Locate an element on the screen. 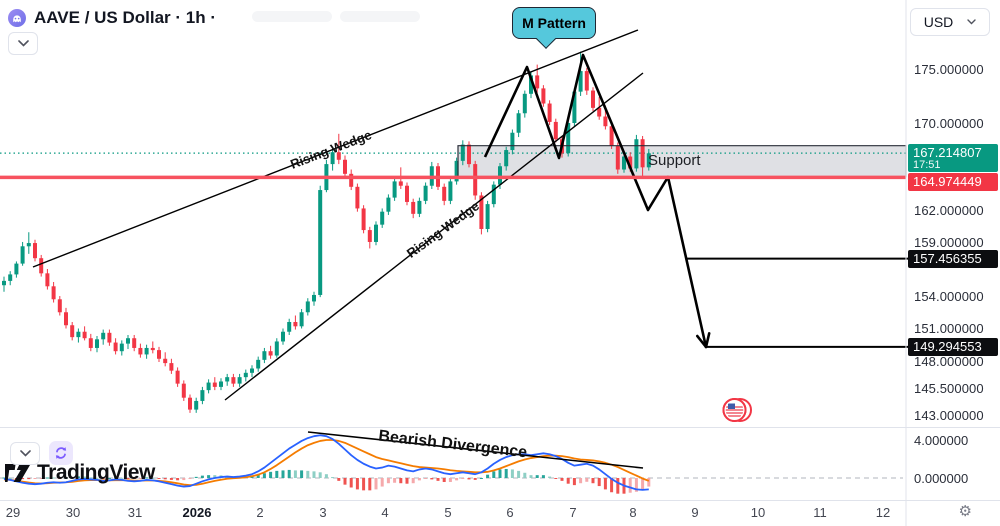 This screenshot has height=526, width=1000. divergence-trendline is located at coordinates (475, 450).